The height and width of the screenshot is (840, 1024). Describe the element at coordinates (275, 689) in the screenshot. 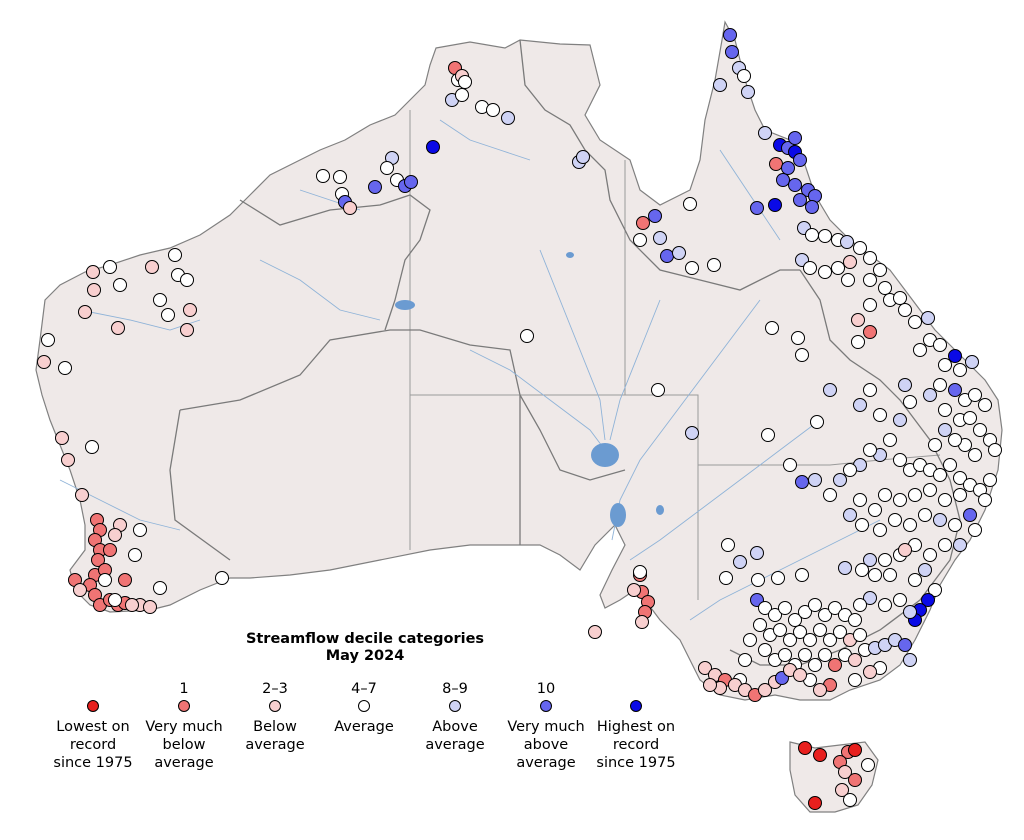

I see `legend-number: 2–3` at that location.